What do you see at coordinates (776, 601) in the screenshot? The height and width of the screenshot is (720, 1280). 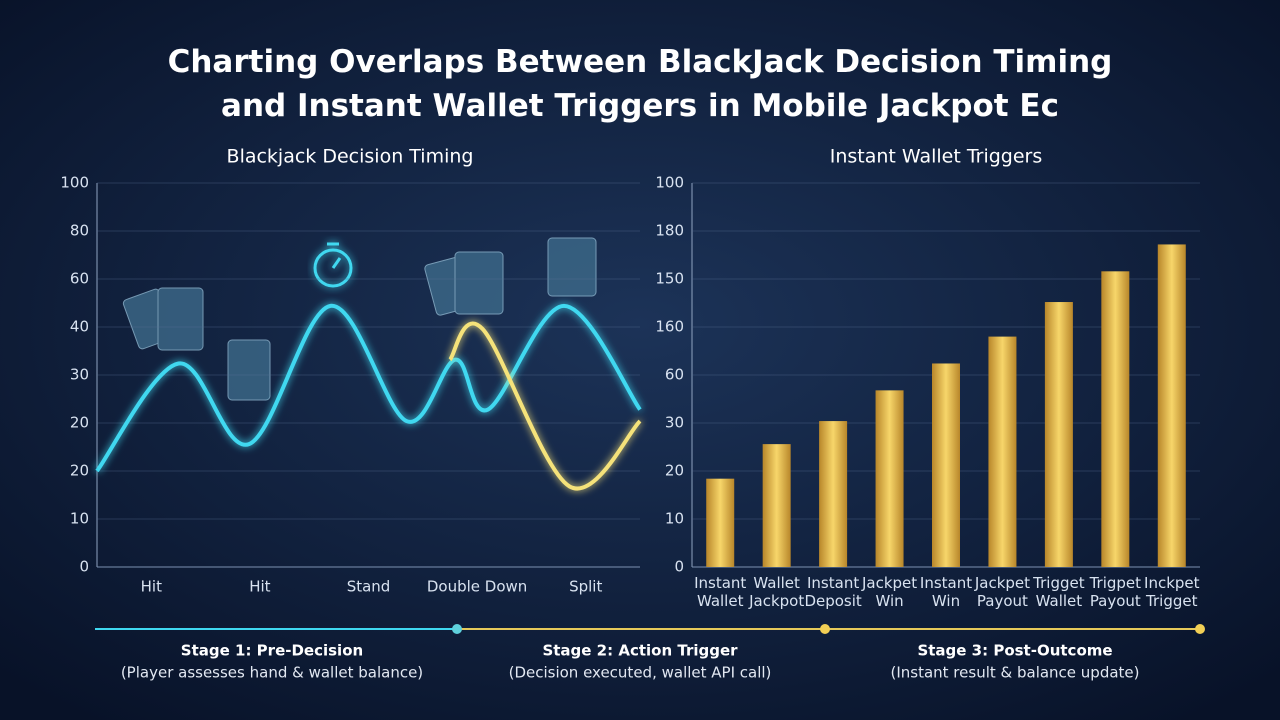 I see `x-tick-label-line: Jackpot` at bounding box center [776, 601].